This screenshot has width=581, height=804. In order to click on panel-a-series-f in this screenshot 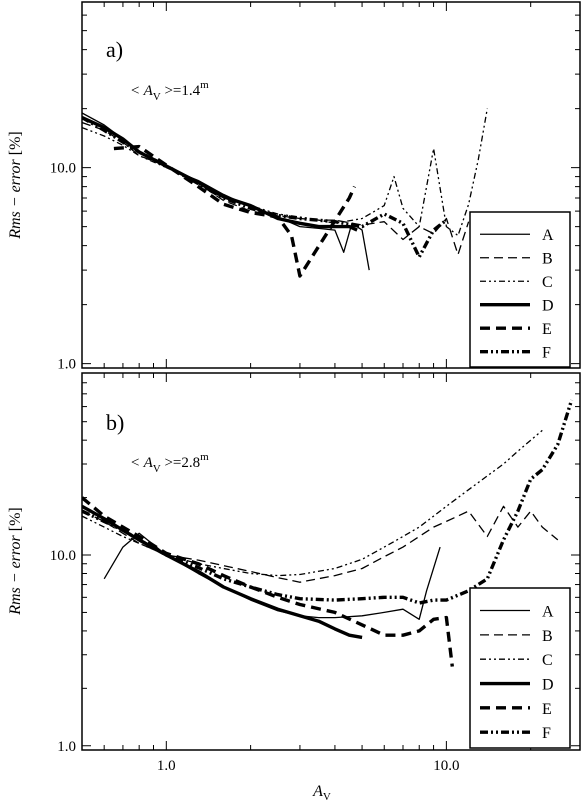, I will do `click(265, 187)`.